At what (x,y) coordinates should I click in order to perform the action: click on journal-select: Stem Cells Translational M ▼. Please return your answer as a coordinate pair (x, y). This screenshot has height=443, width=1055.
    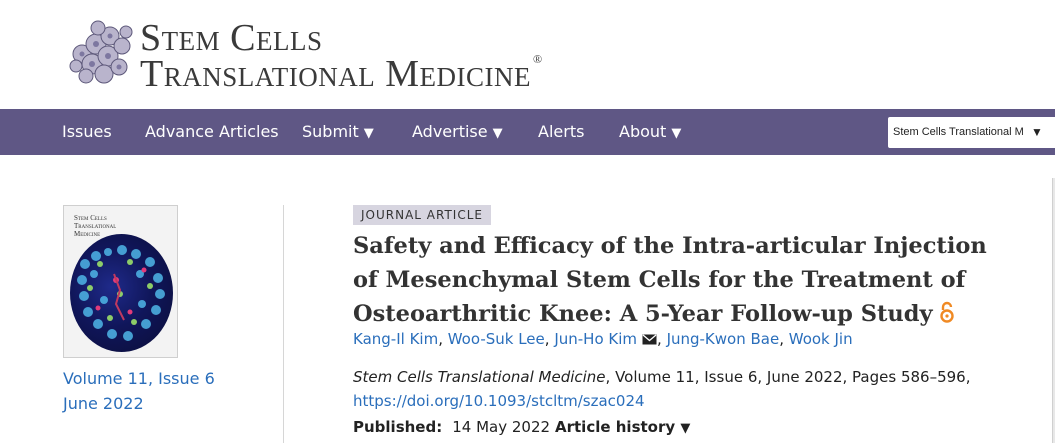
    Looking at the image, I should click on (971, 132).